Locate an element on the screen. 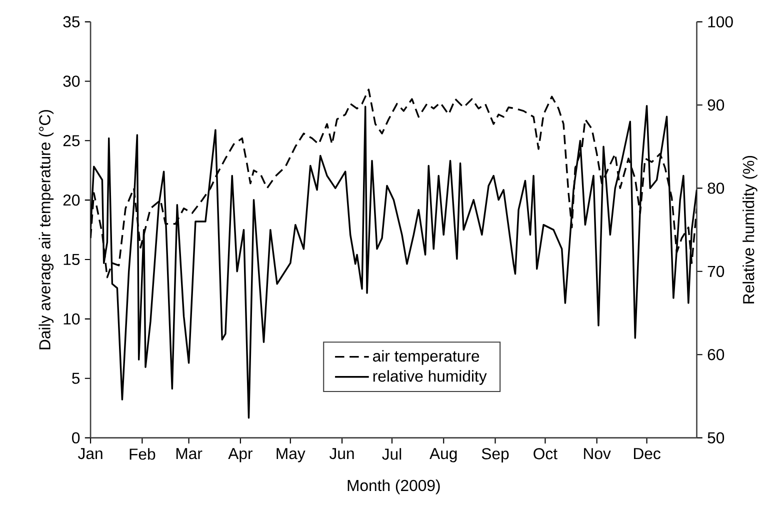  x-tick-label: Sep is located at coordinates (495, 455).